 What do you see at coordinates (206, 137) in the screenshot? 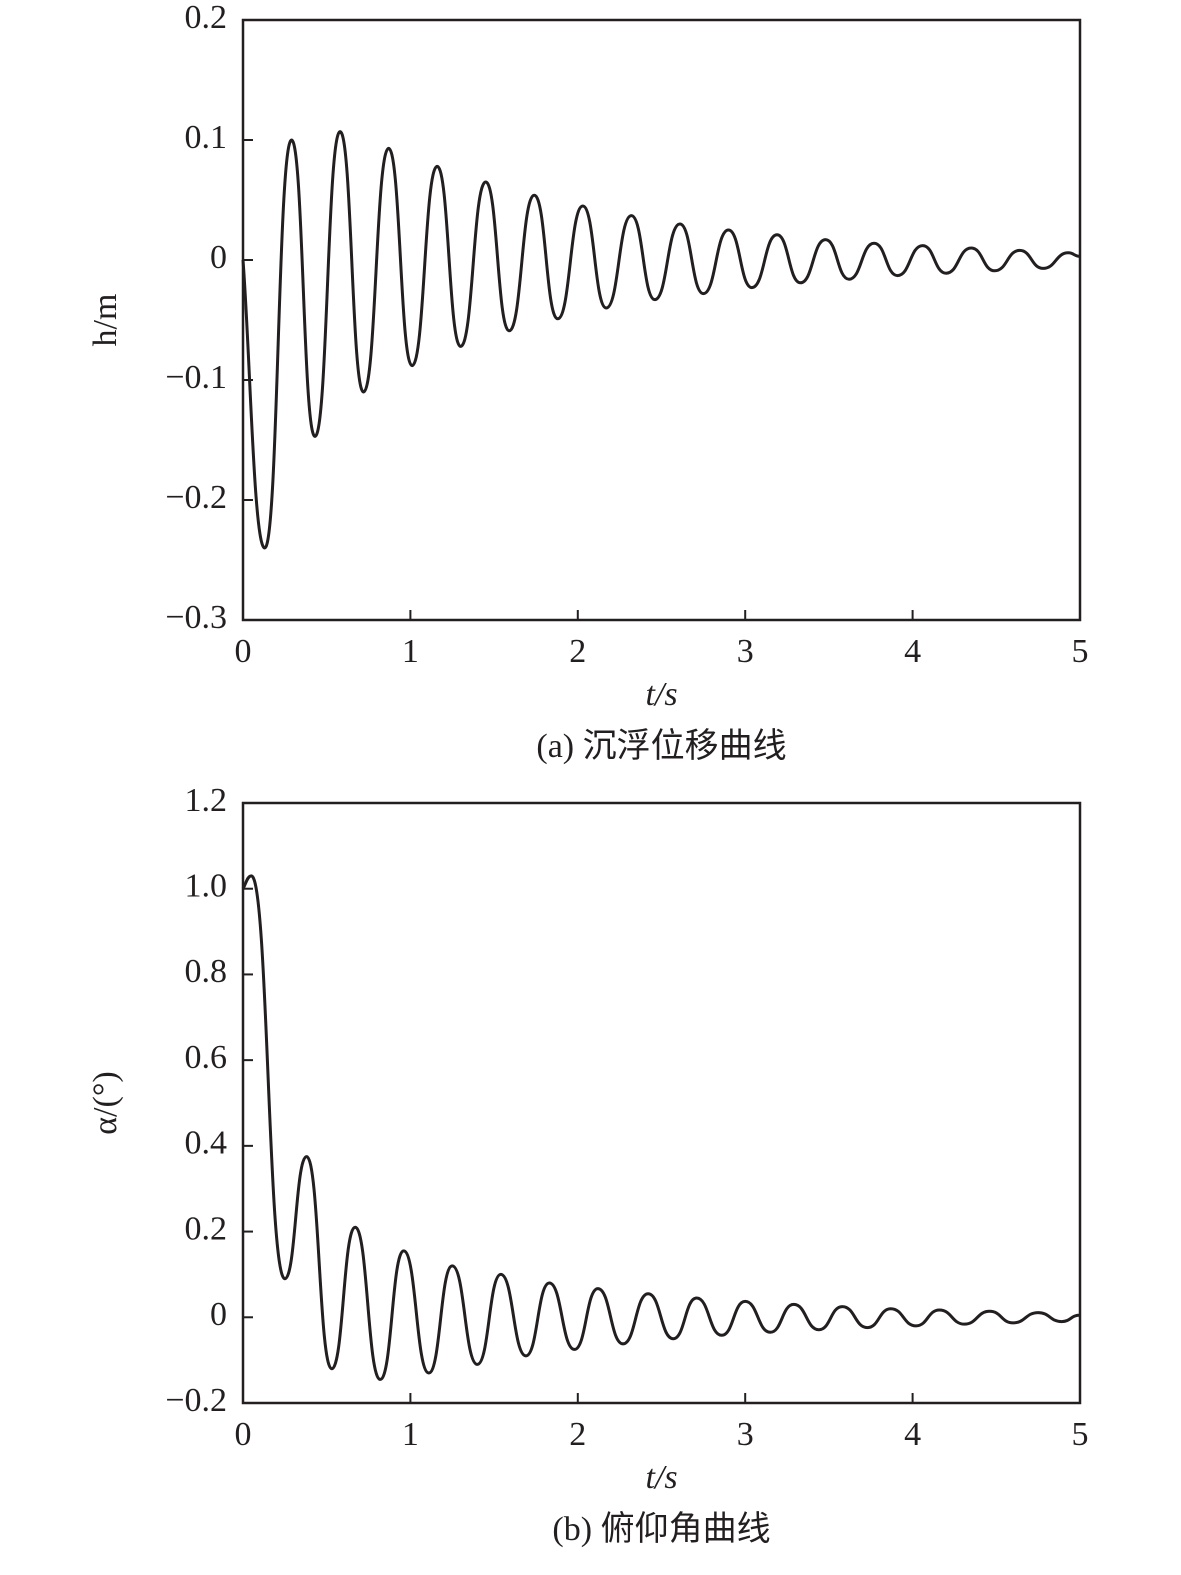
I see `y-tick-label: 0.1` at bounding box center [206, 137].